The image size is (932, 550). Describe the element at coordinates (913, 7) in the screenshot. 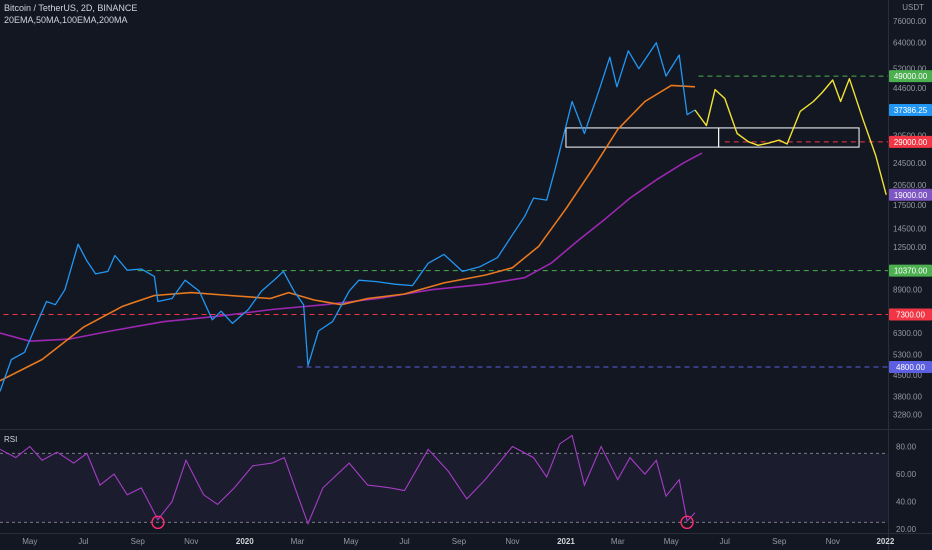

I see `currency-label: USDT` at that location.